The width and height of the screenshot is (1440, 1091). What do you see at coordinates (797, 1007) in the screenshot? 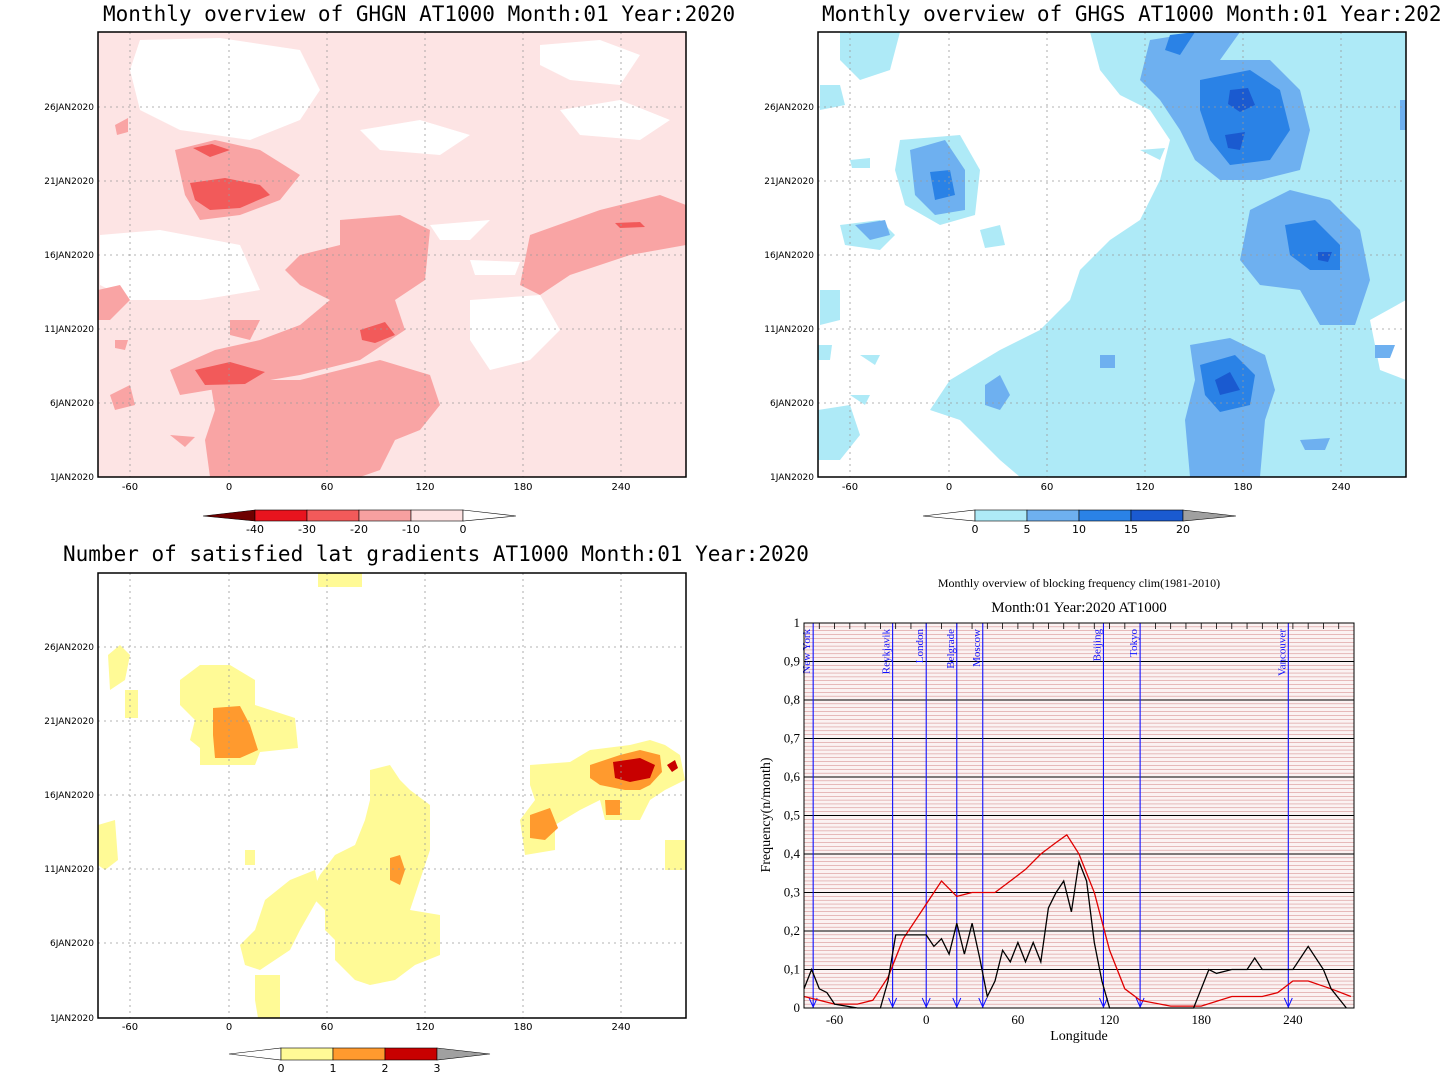
I see `y-tick-label: 0` at bounding box center [797, 1007].